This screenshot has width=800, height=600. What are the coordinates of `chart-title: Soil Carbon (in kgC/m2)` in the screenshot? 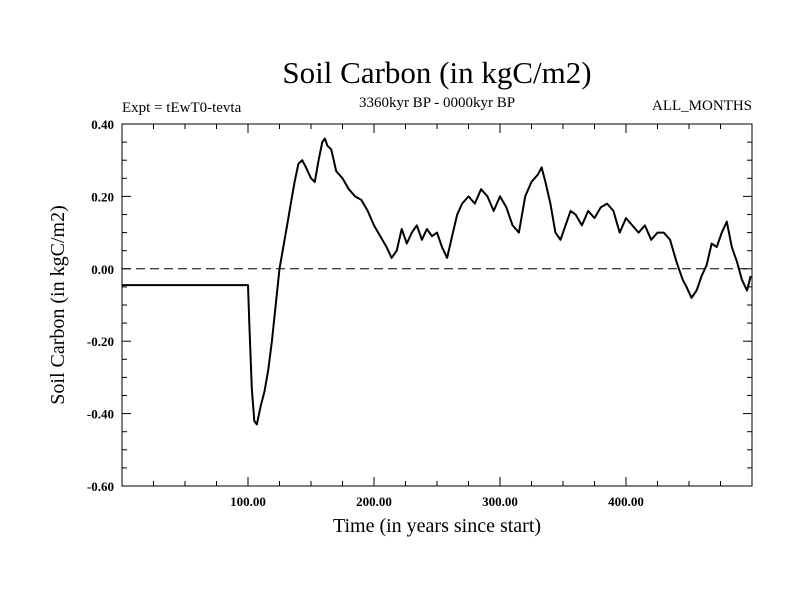 It's located at (436, 72).